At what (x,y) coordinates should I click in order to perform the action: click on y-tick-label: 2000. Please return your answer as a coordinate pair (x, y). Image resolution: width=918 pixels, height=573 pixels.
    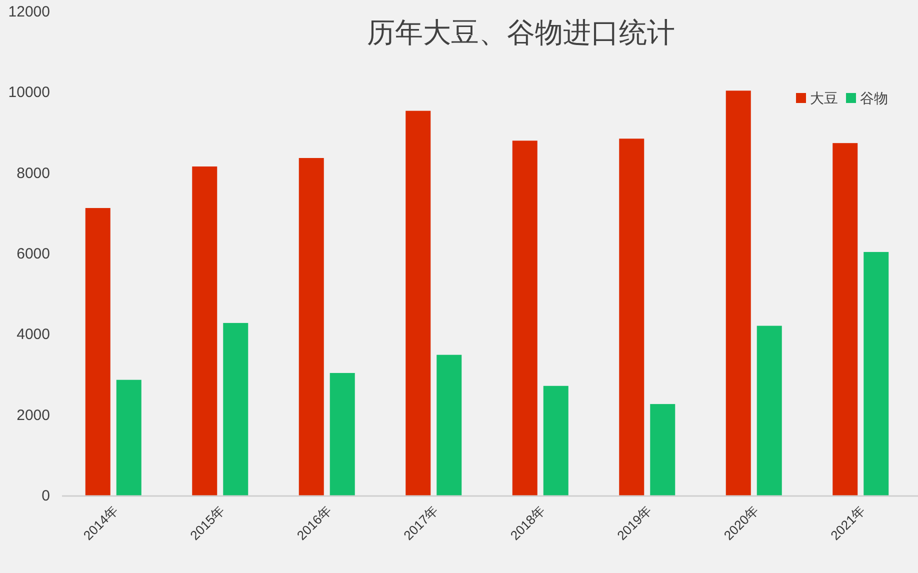
    Looking at the image, I should click on (33, 415).